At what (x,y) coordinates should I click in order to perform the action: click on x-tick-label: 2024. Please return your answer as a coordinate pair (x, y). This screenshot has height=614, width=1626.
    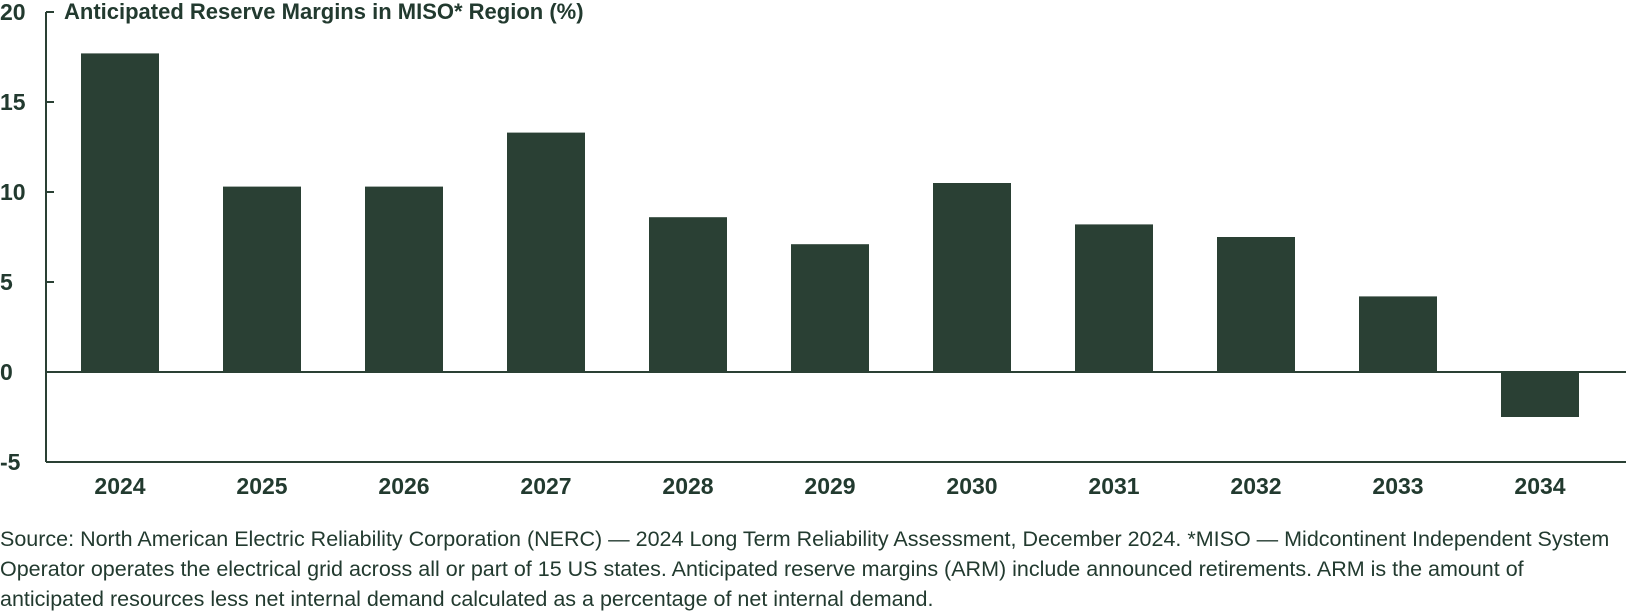
    Looking at the image, I should click on (119, 486).